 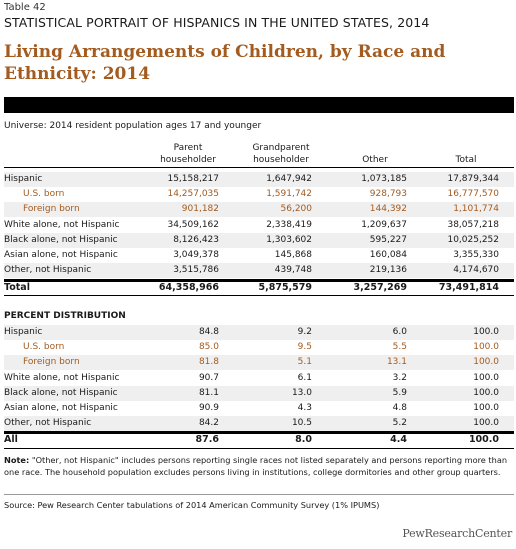 What do you see at coordinates (65, 316) in the screenshot?
I see `percent-heading: PERCENT DISTRIBUTION` at bounding box center [65, 316].